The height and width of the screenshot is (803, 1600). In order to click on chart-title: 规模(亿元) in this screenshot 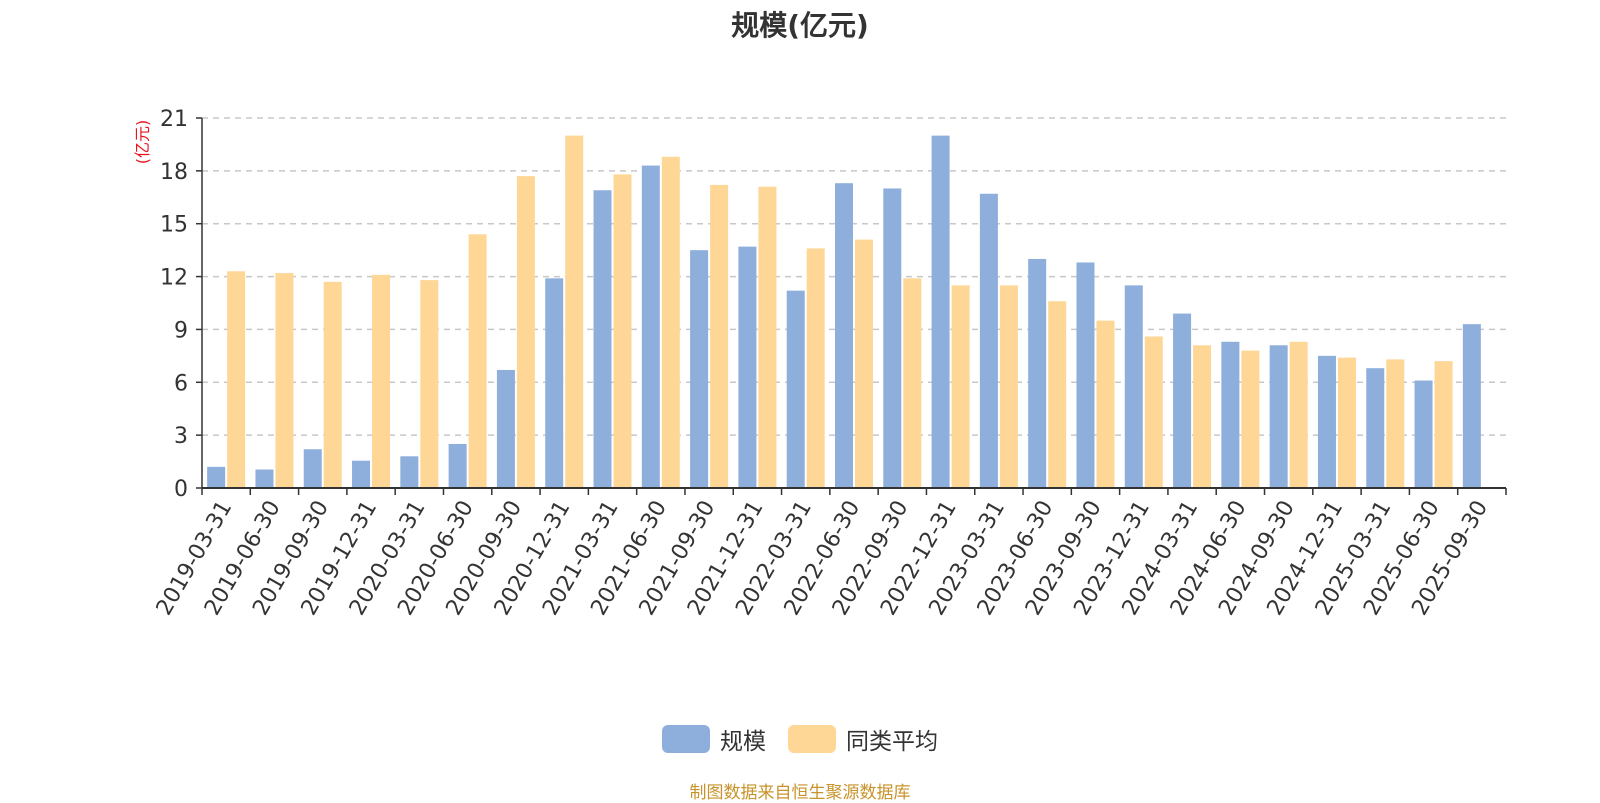, I will do `click(800, 25)`.